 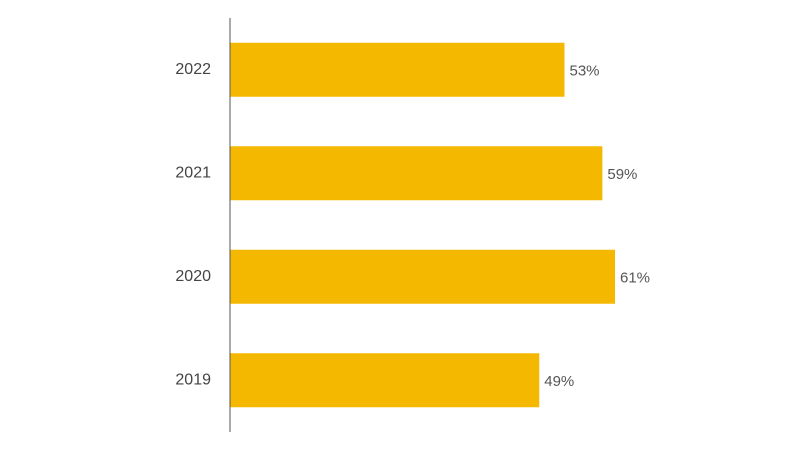 I want to click on value-label: 49%, so click(x=559, y=381).